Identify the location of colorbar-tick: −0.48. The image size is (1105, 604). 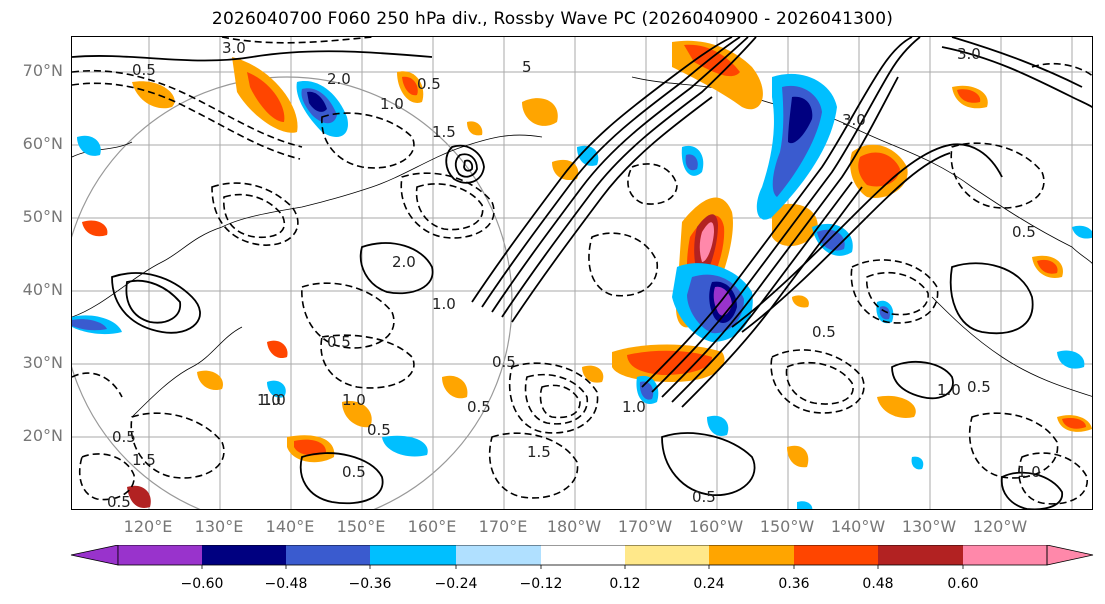
(286, 584).